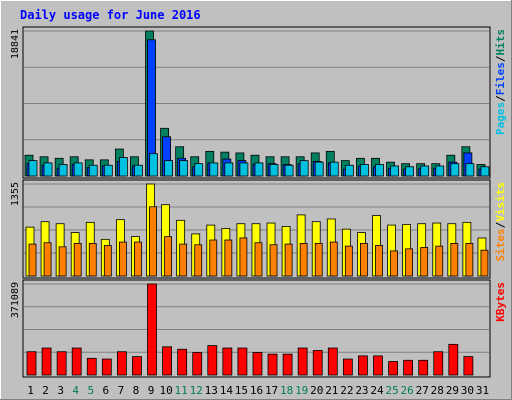 The image size is (512, 400). What do you see at coordinates (346, 390) in the screenshot?
I see `x-tick-label: 22` at bounding box center [346, 390].